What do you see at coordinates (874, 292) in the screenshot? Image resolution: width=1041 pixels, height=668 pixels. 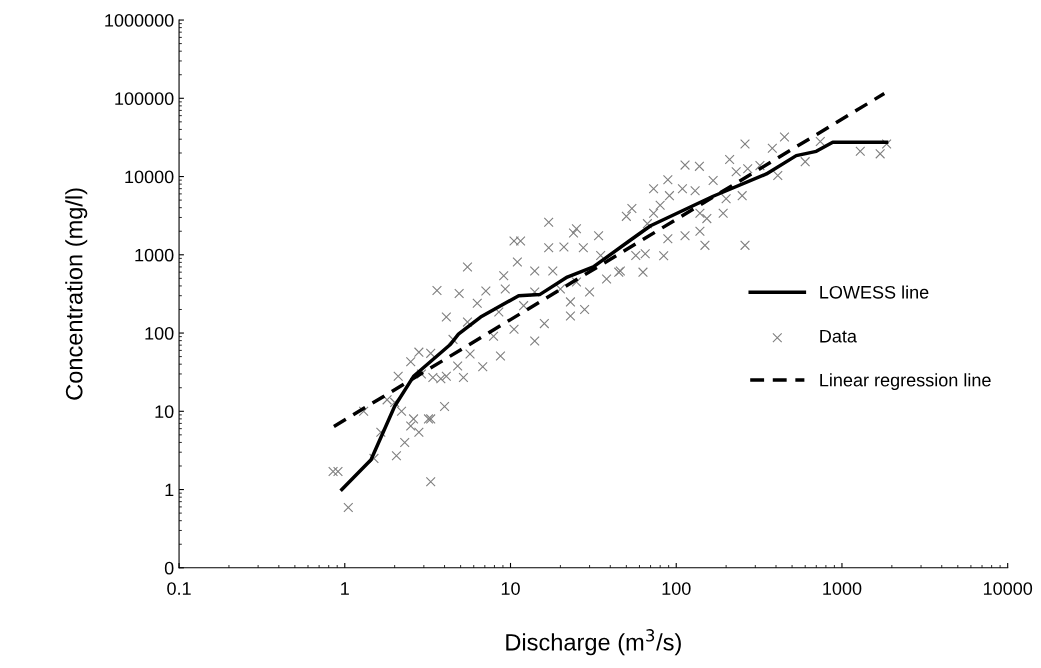 I see `legend-label: LOWESS line` at bounding box center [874, 292].